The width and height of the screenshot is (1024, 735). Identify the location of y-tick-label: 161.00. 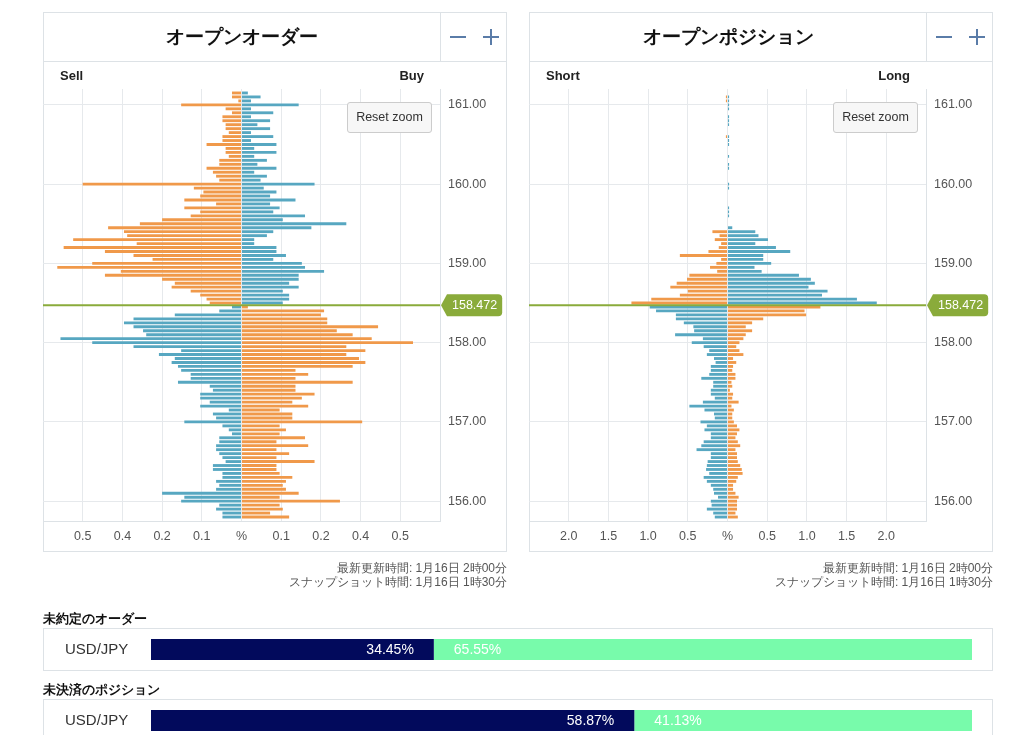
(953, 104).